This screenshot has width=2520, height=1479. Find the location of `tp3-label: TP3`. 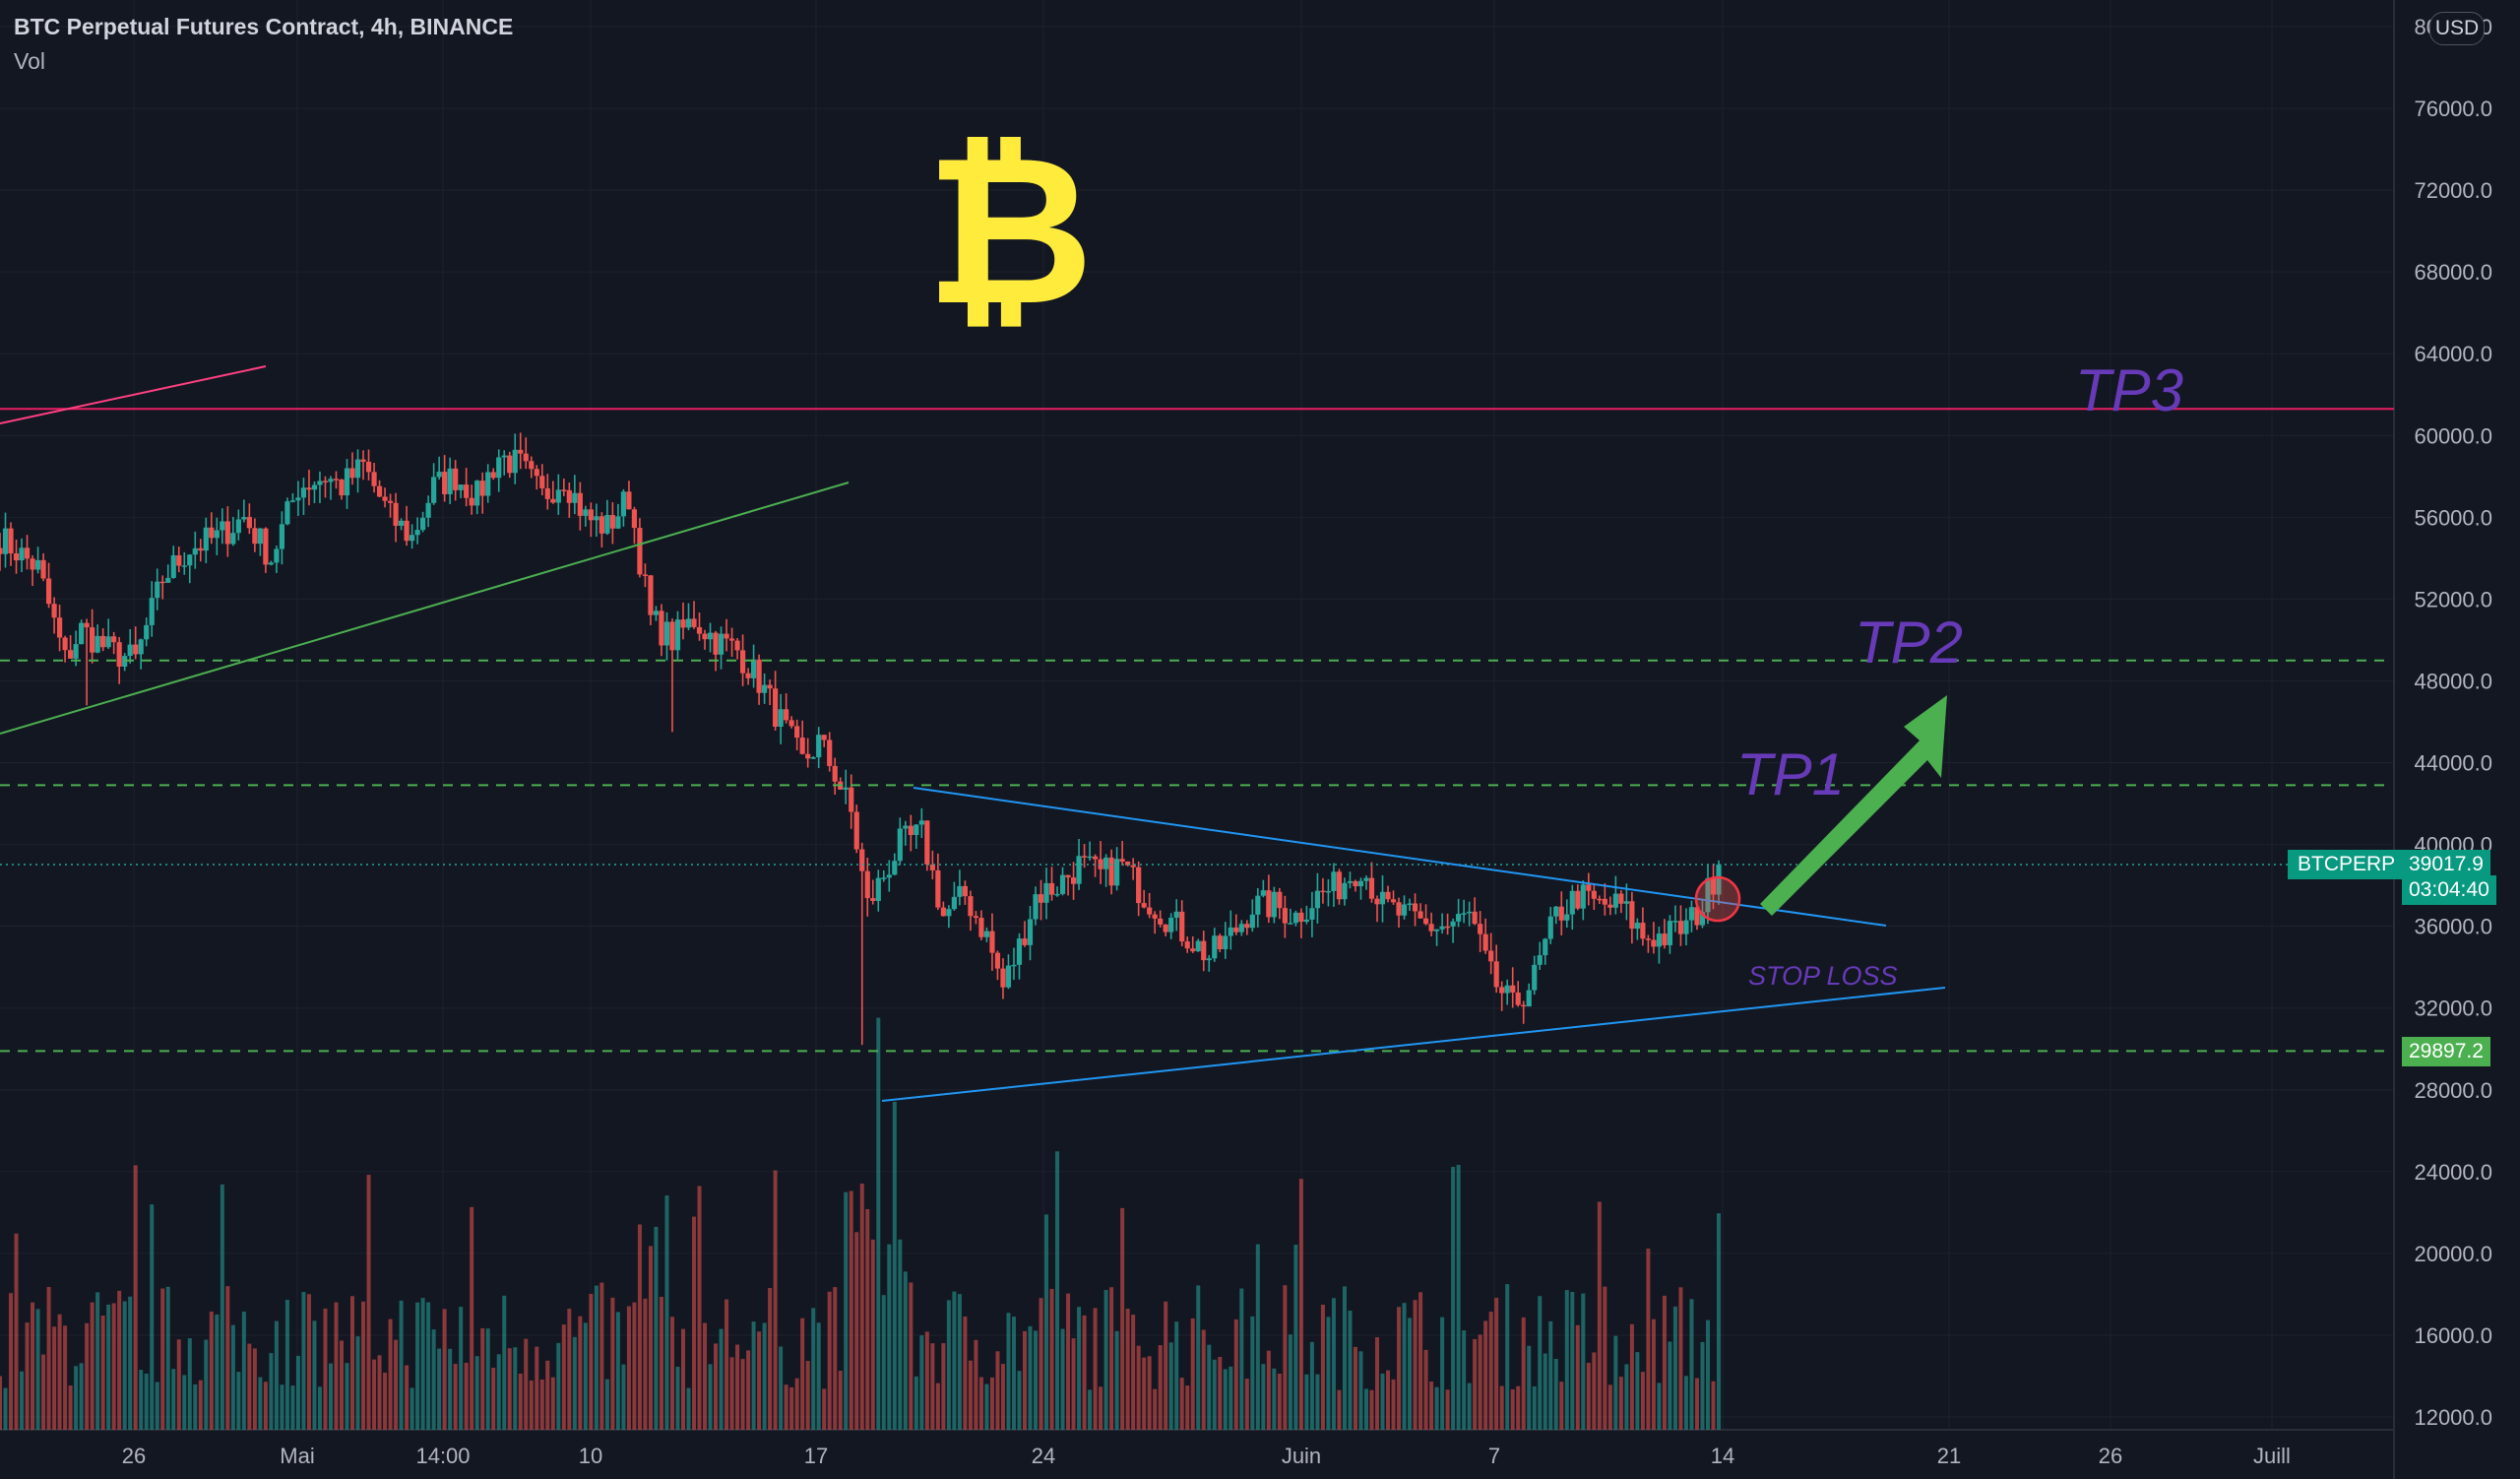

tp3-label: TP3 is located at coordinates (2129, 390).